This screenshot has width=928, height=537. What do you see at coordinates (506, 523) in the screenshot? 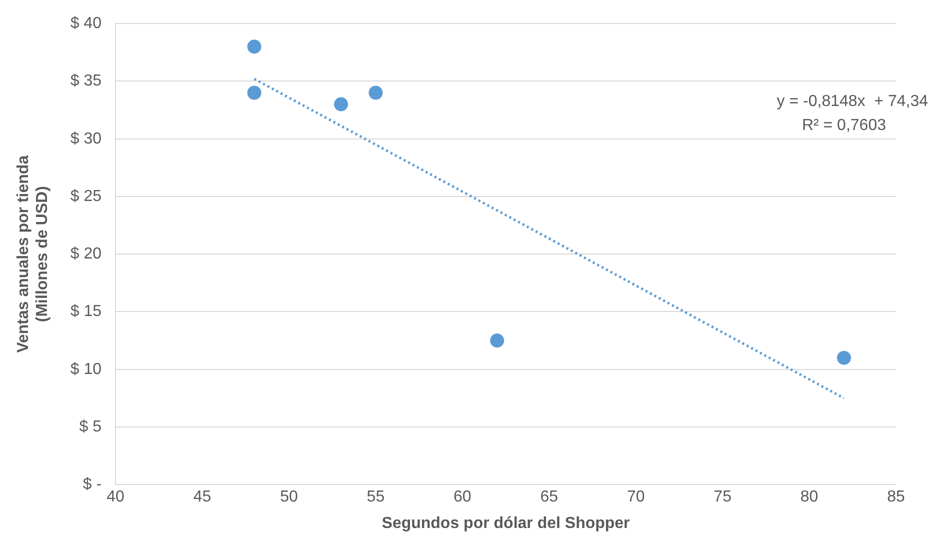
I see `x-axis-title: Segundos por dólar del Shopper` at bounding box center [506, 523].